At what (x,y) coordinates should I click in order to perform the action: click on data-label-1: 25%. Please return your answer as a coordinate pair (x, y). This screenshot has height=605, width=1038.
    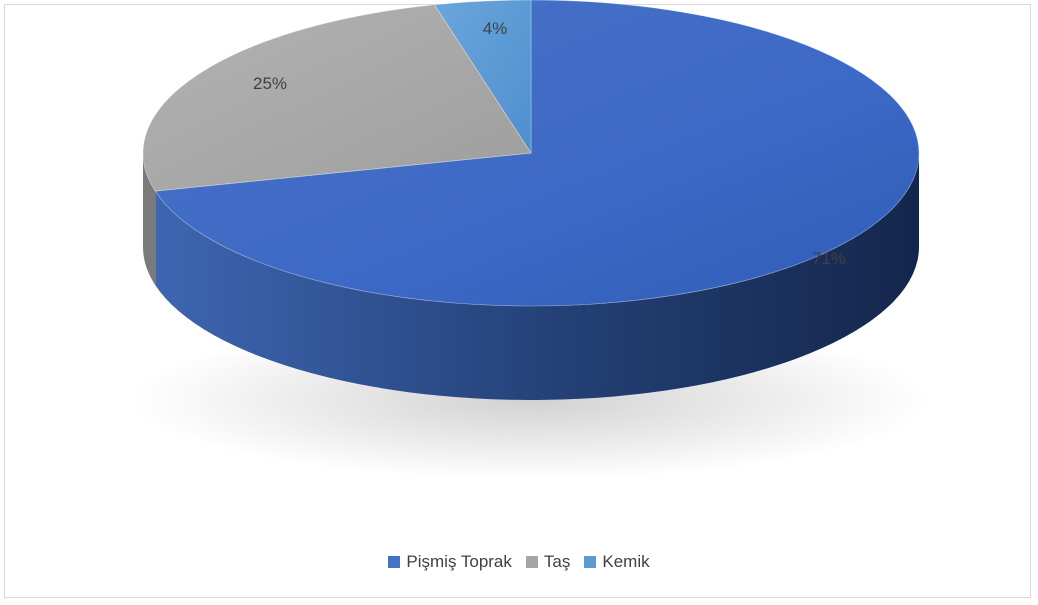
    Looking at the image, I should click on (270, 83).